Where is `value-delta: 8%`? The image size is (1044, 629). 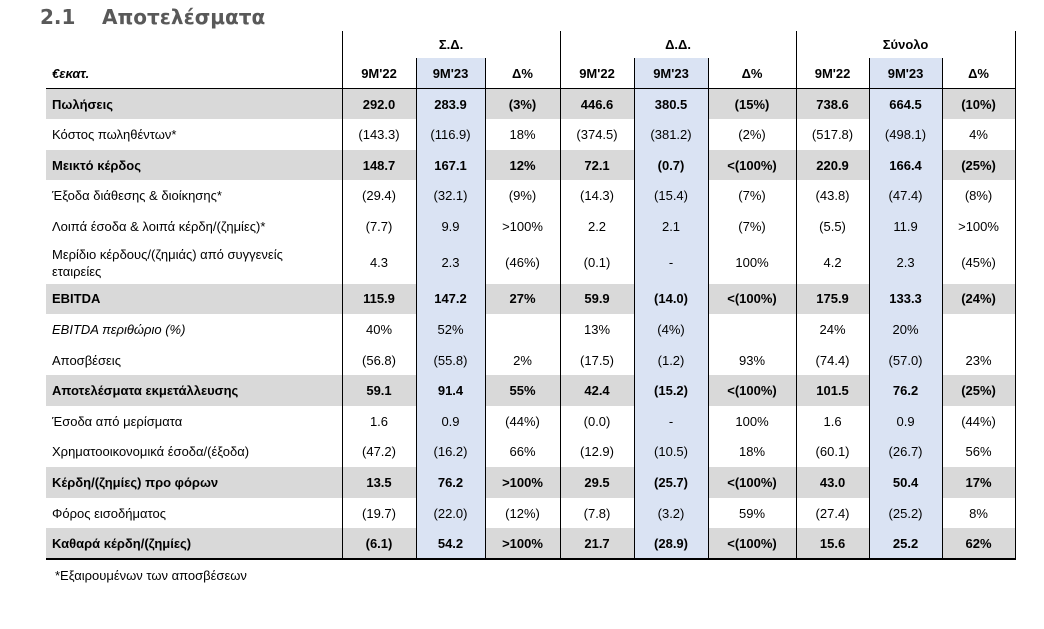
value-delta: 8% is located at coordinates (978, 513).